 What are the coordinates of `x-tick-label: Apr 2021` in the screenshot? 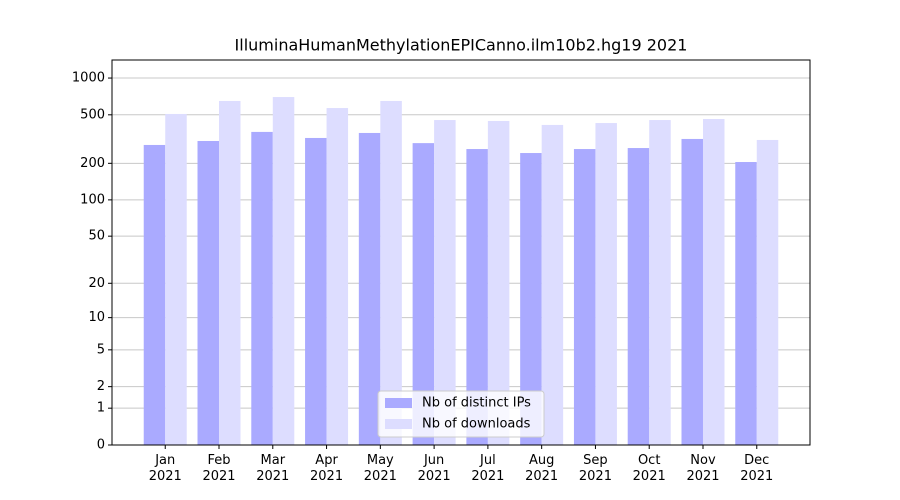 It's located at (327, 468).